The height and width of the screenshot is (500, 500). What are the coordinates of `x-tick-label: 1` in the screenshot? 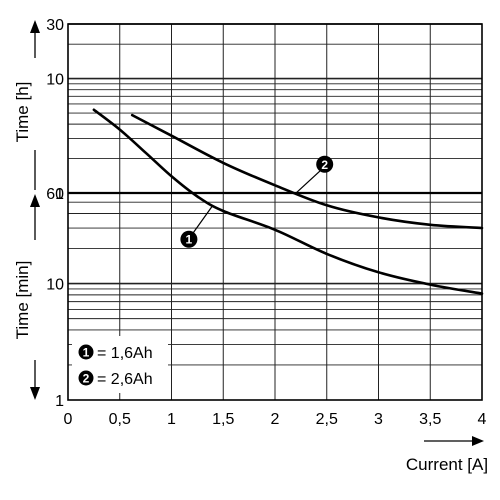 It's located at (171, 419).